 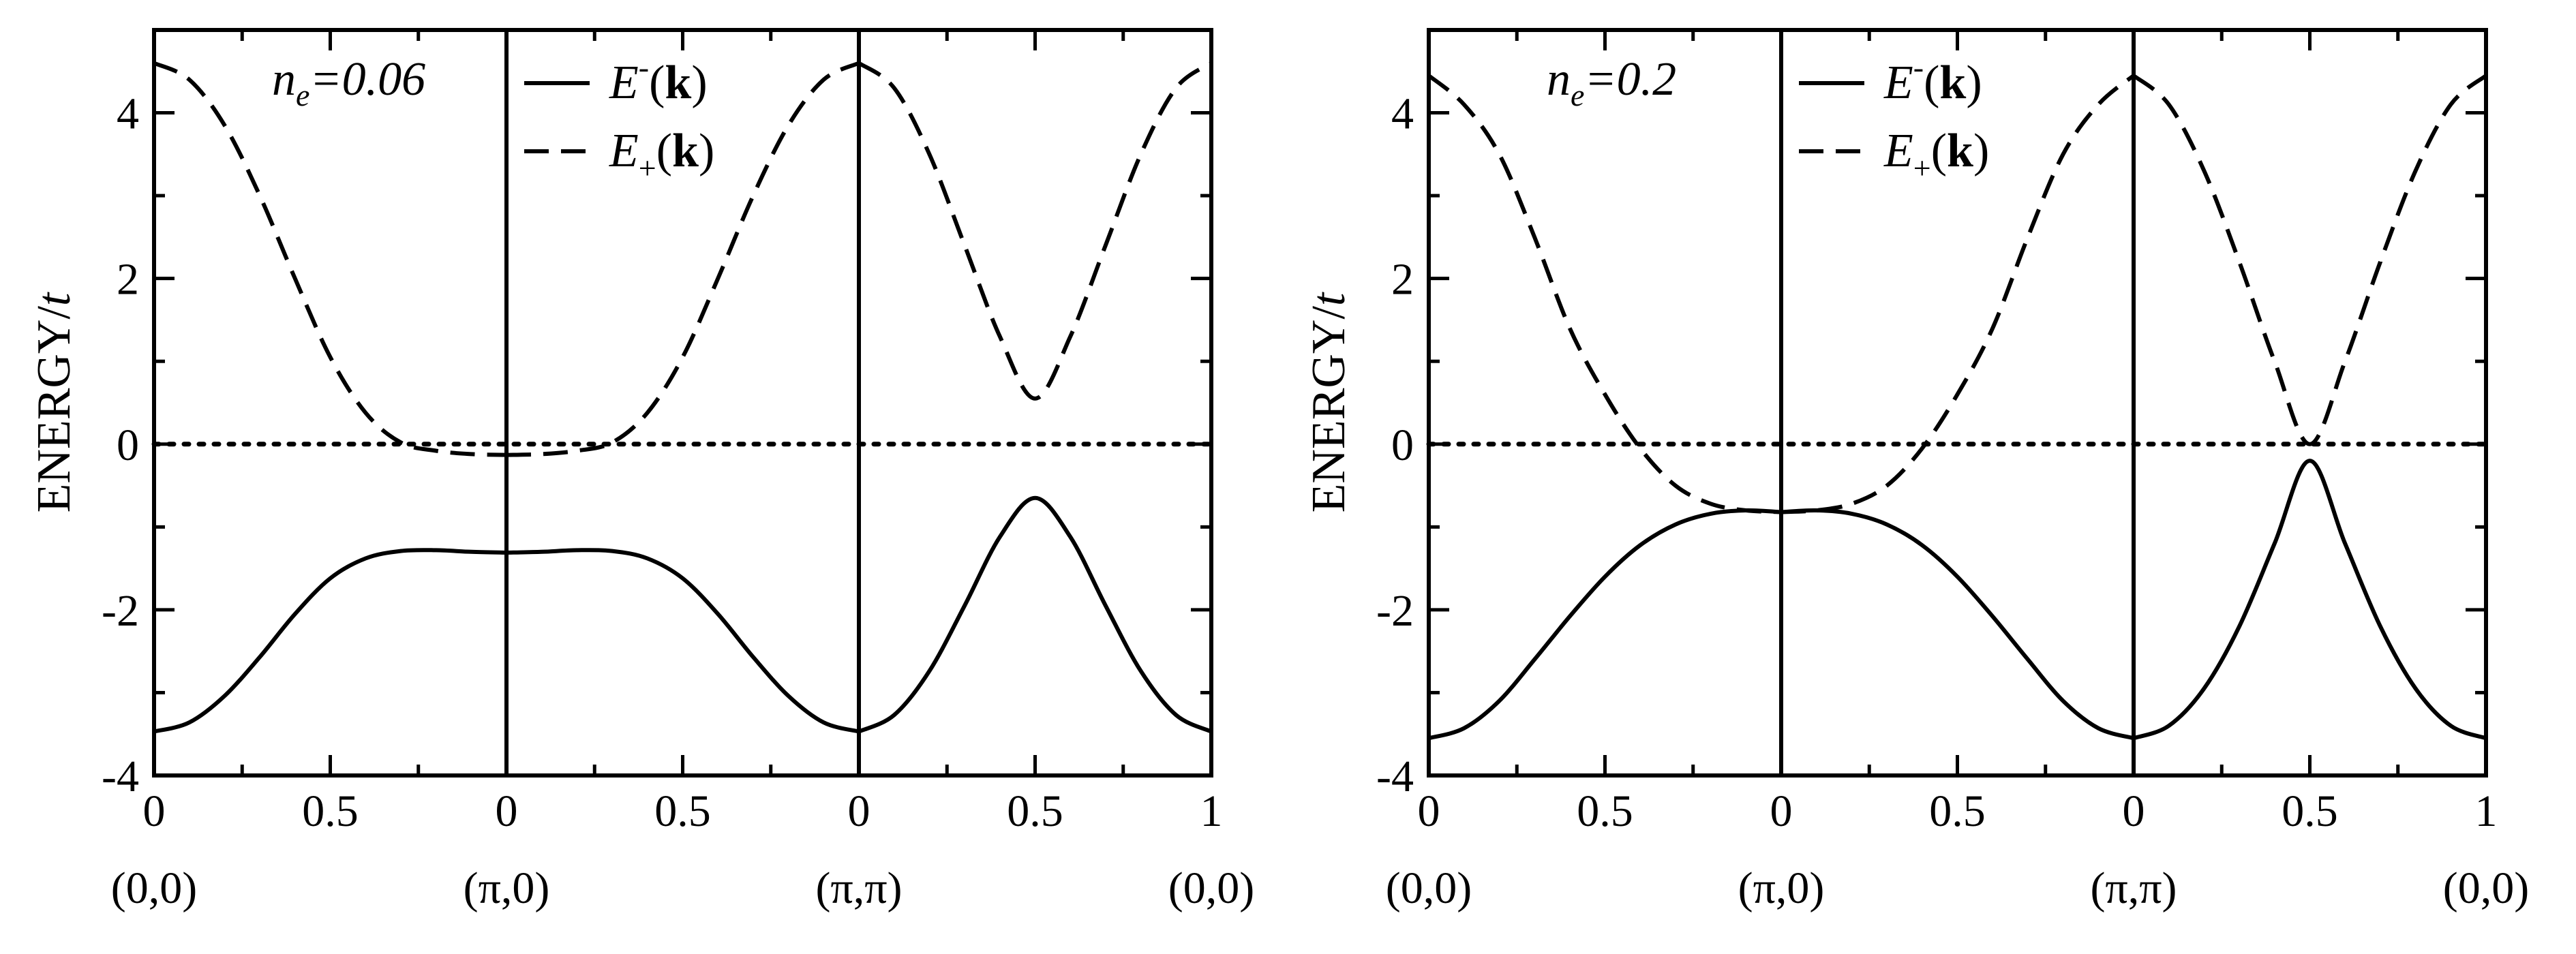 I want to click on electron-density-annotation: ne=0.2, so click(x=1611, y=82).